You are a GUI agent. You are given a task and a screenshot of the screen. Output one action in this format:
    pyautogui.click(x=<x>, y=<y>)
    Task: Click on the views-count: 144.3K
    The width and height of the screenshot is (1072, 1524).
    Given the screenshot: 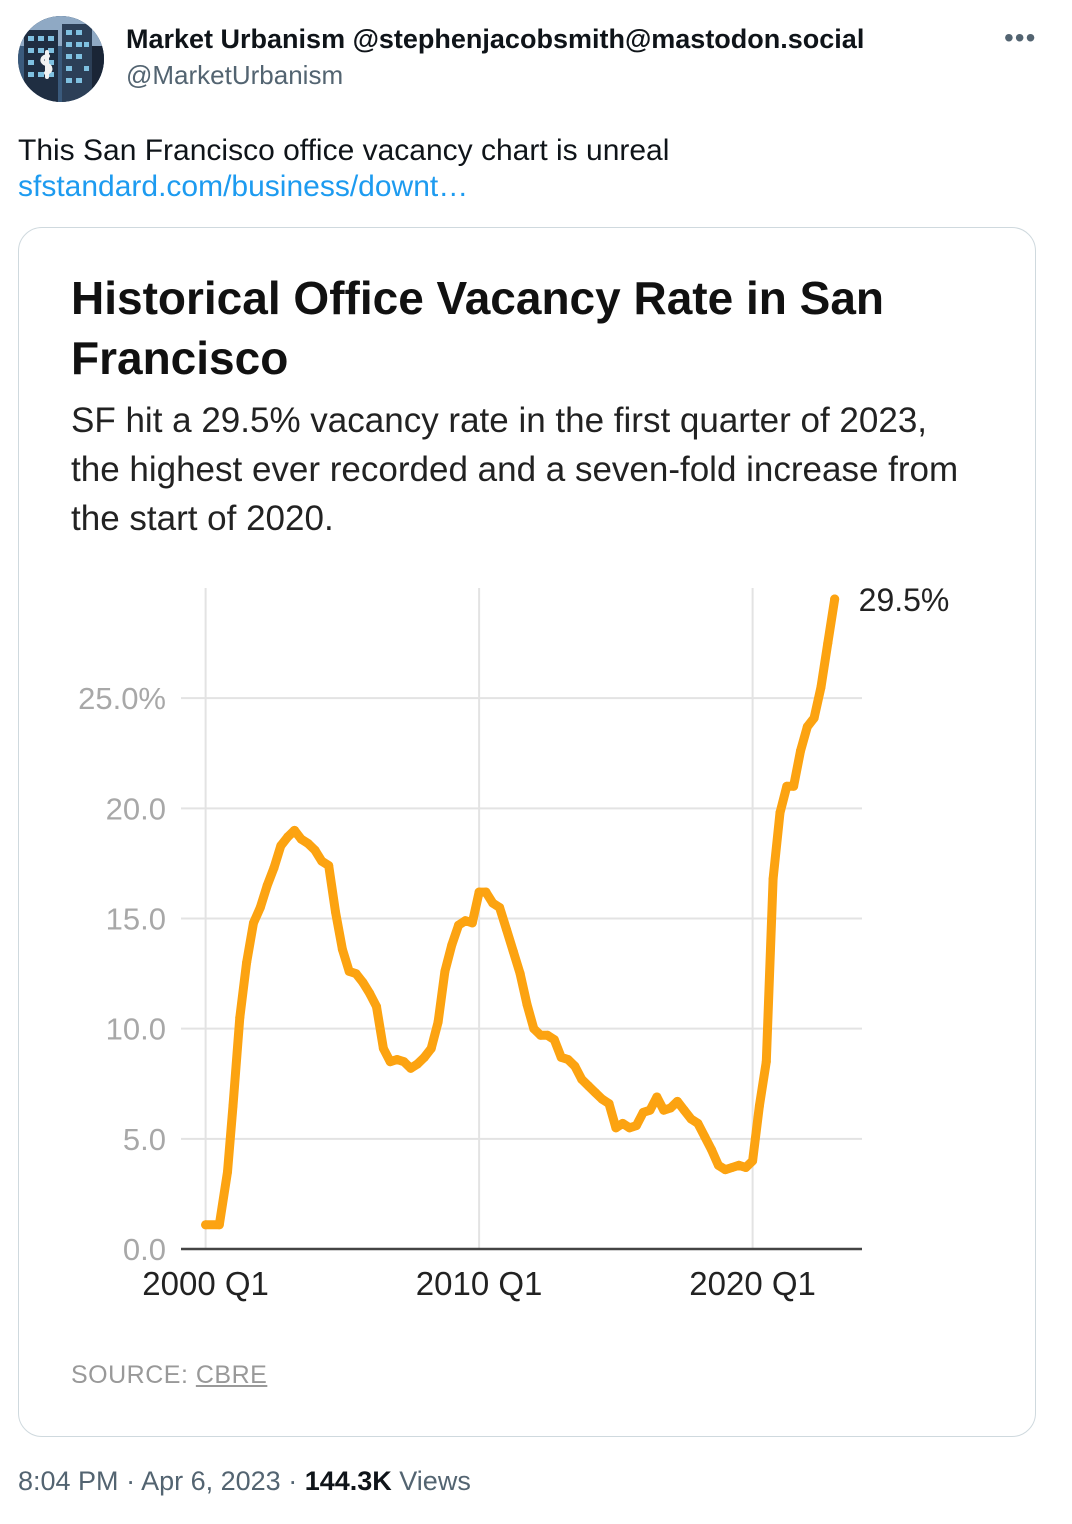 What is the action you would take?
    pyautogui.click(x=348, y=1481)
    